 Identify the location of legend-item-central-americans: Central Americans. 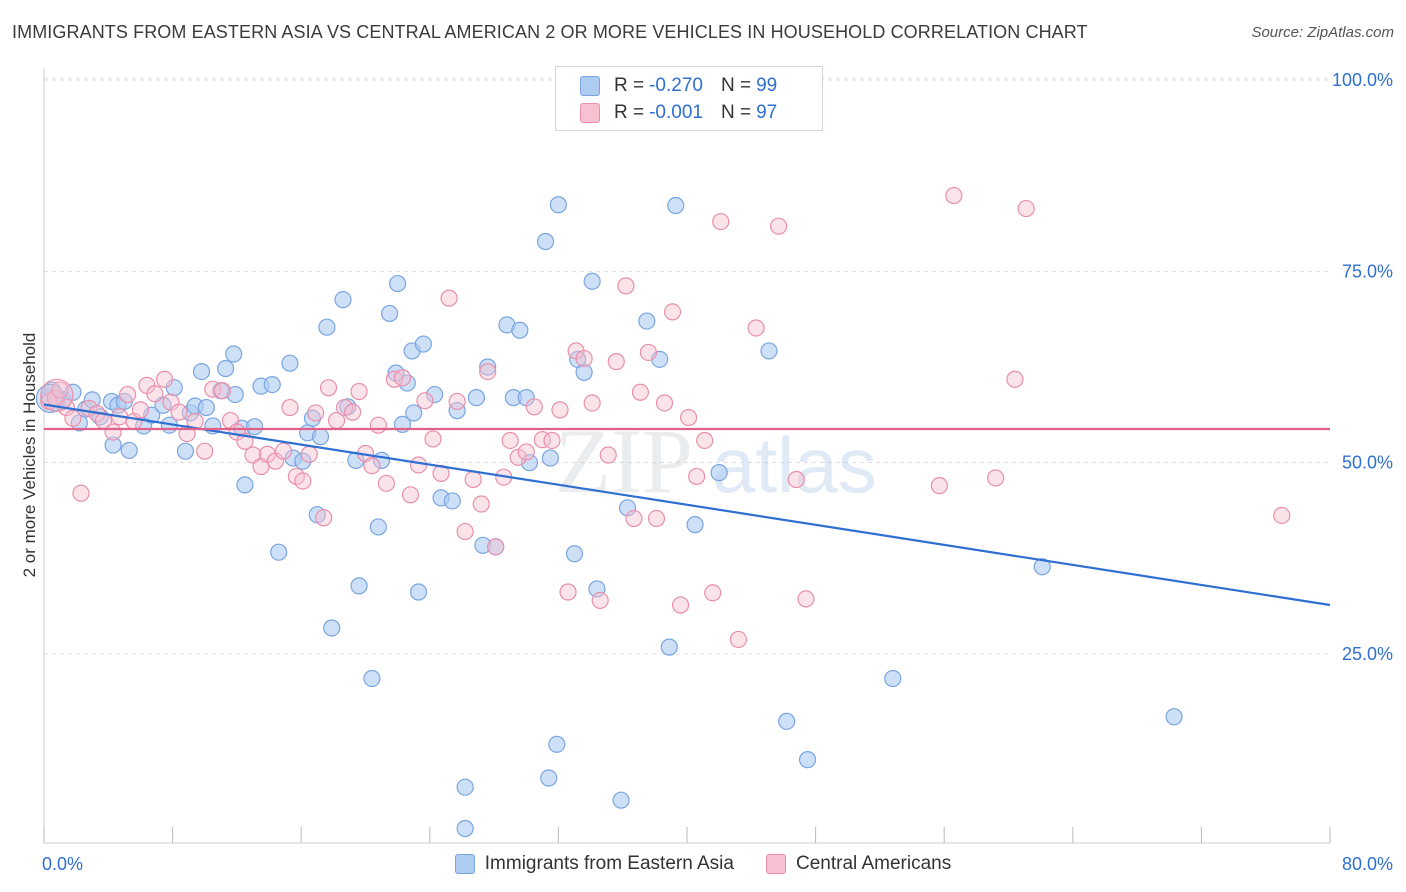
(858, 864).